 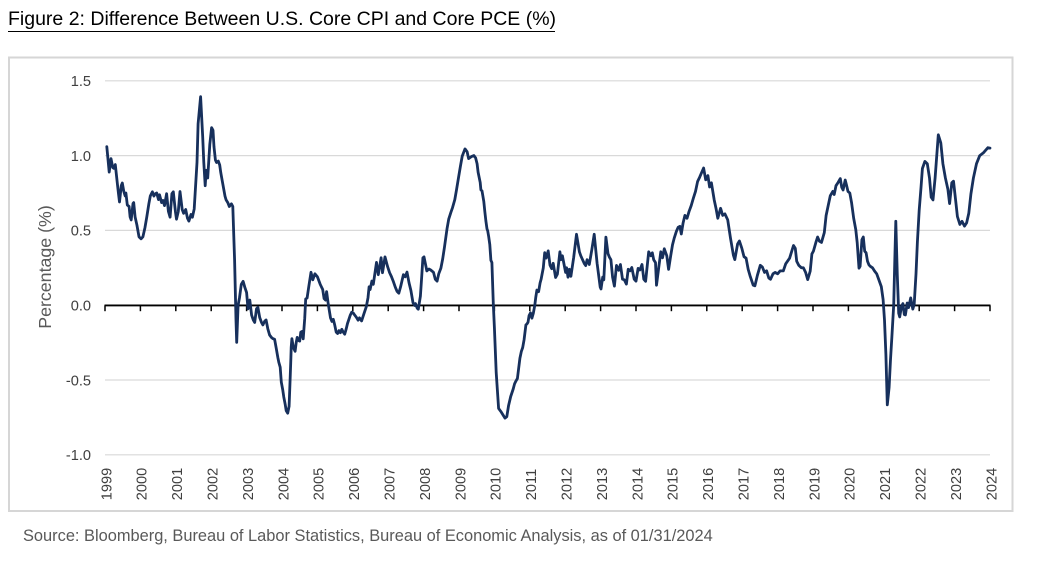 I want to click on svg-text: 2014, so click(x=638, y=484).